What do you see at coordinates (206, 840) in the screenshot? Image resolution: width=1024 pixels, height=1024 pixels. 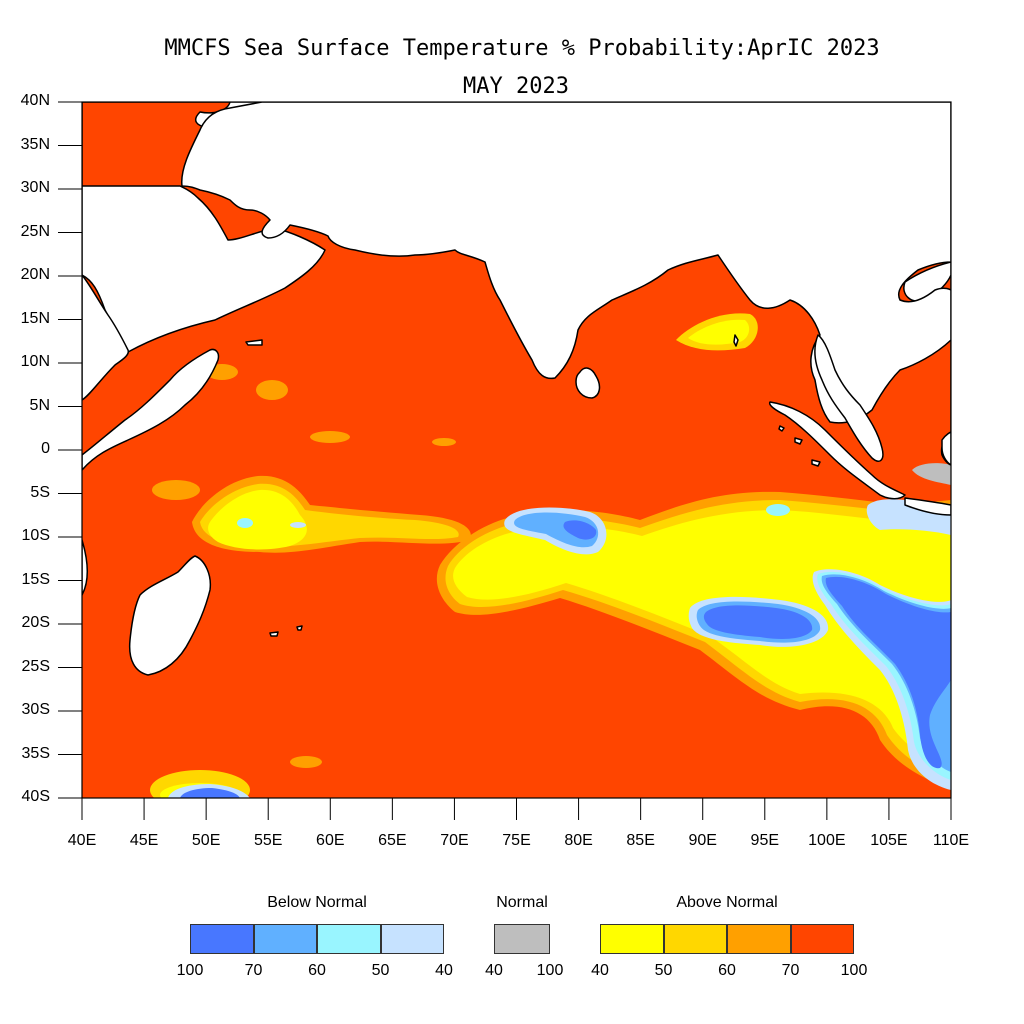 I see `x-tick-label: 50E` at bounding box center [206, 840].